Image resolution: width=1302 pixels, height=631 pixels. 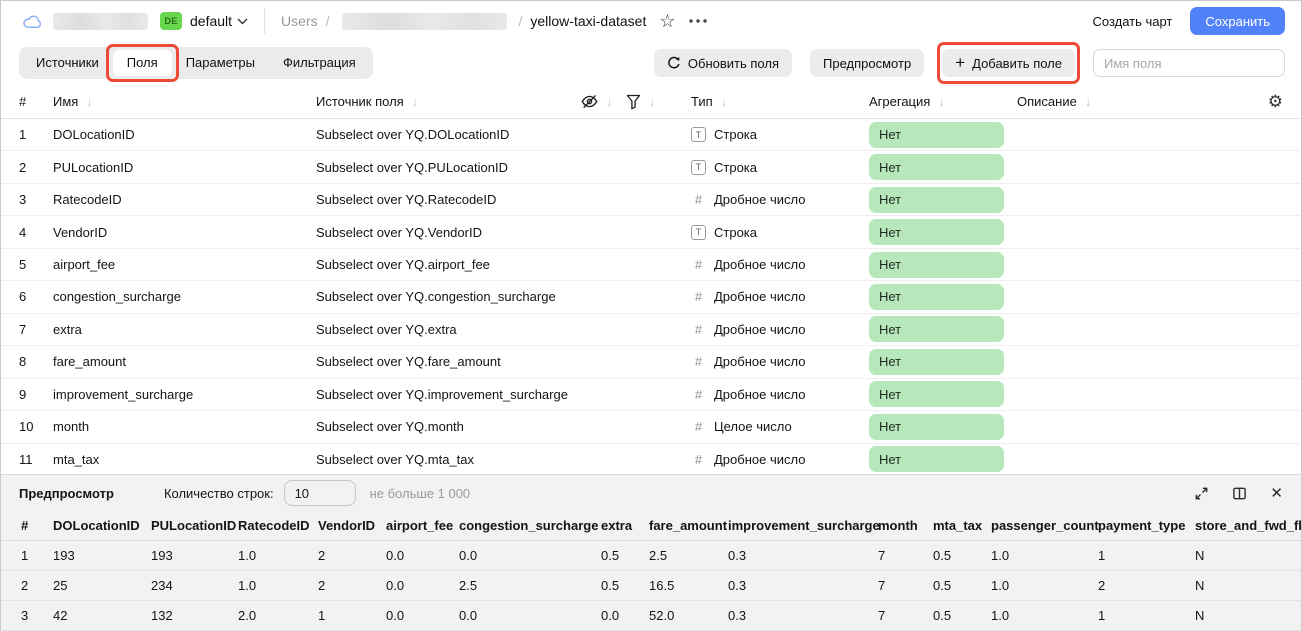 What do you see at coordinates (84, 265) in the screenshot?
I see `field-name: airport_fee` at bounding box center [84, 265].